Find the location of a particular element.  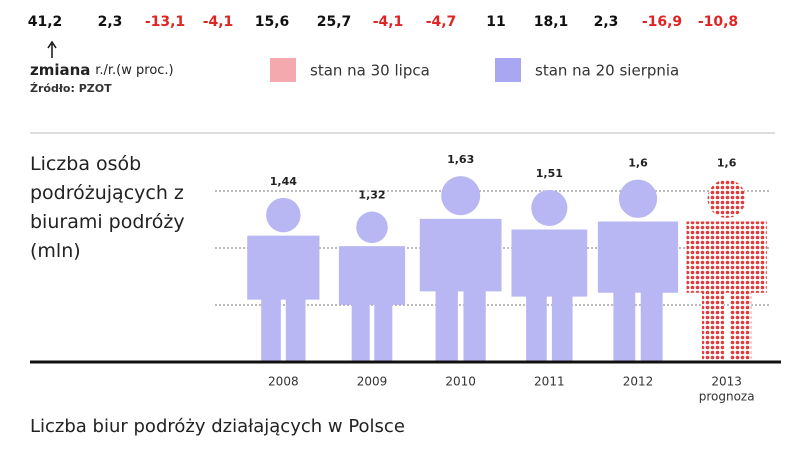

legend-label: stan na 30 lipca is located at coordinates (370, 71).